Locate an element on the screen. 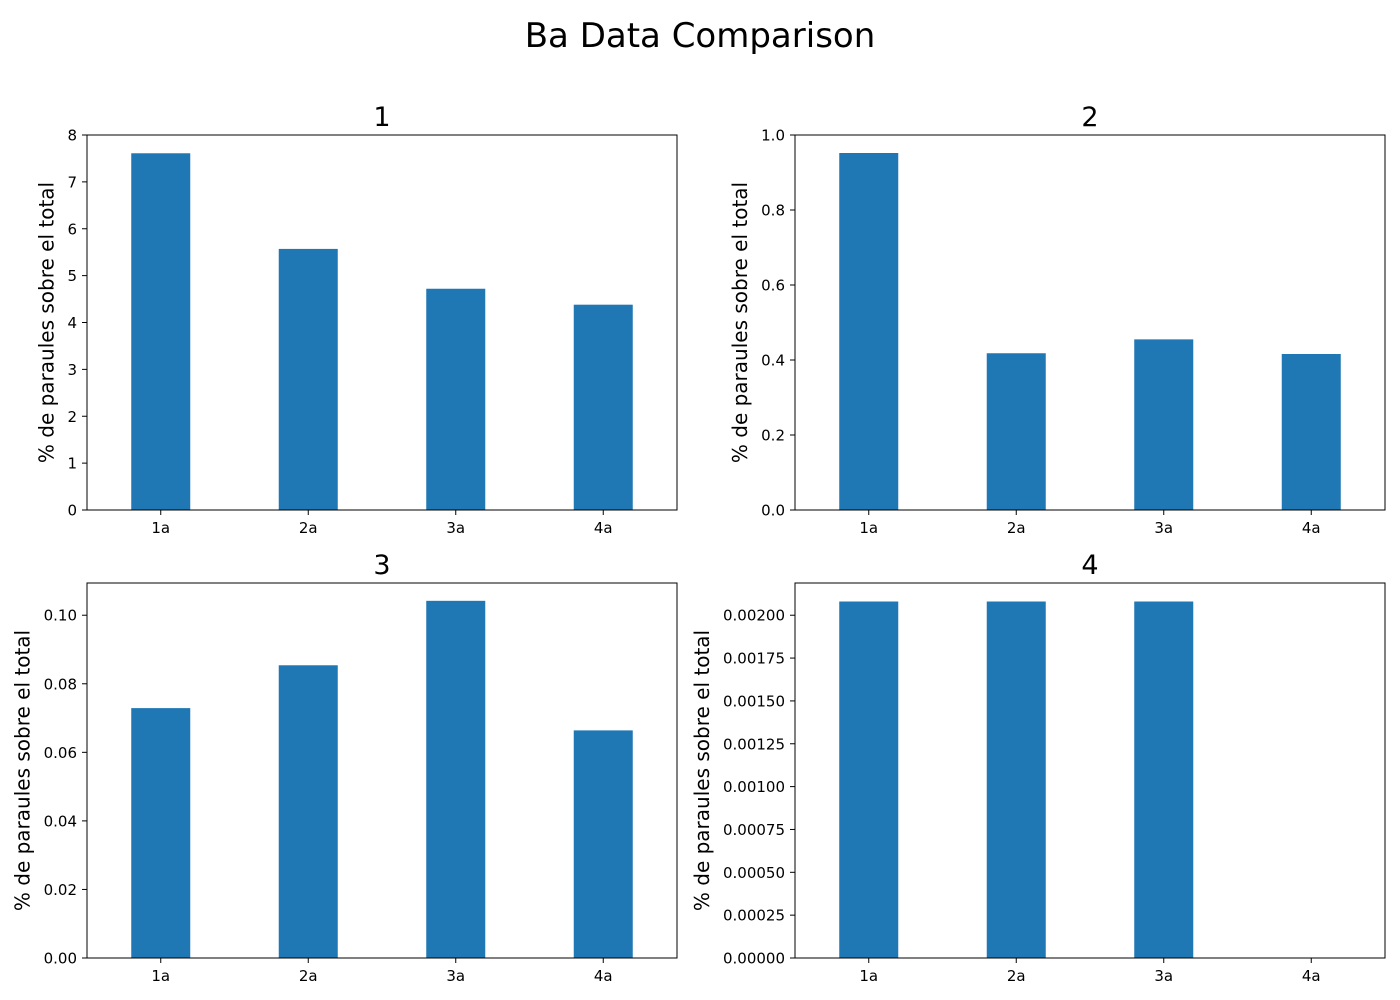 The width and height of the screenshot is (1400, 1000). figure-title: Ba Data Comparison is located at coordinates (700, 36).